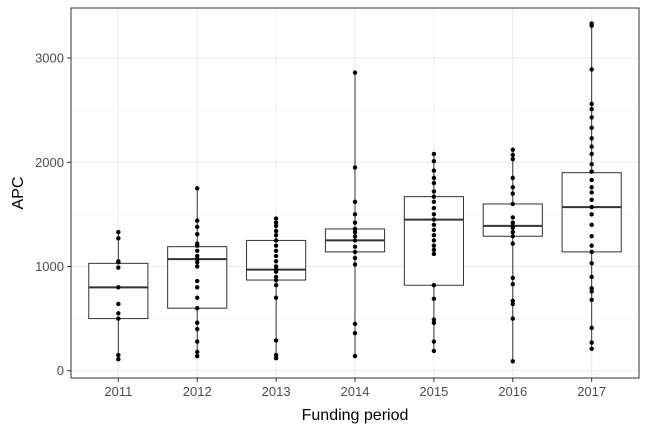 The width and height of the screenshot is (648, 432). What do you see at coordinates (197, 391) in the screenshot?
I see `x-tick-label: 2012` at bounding box center [197, 391].